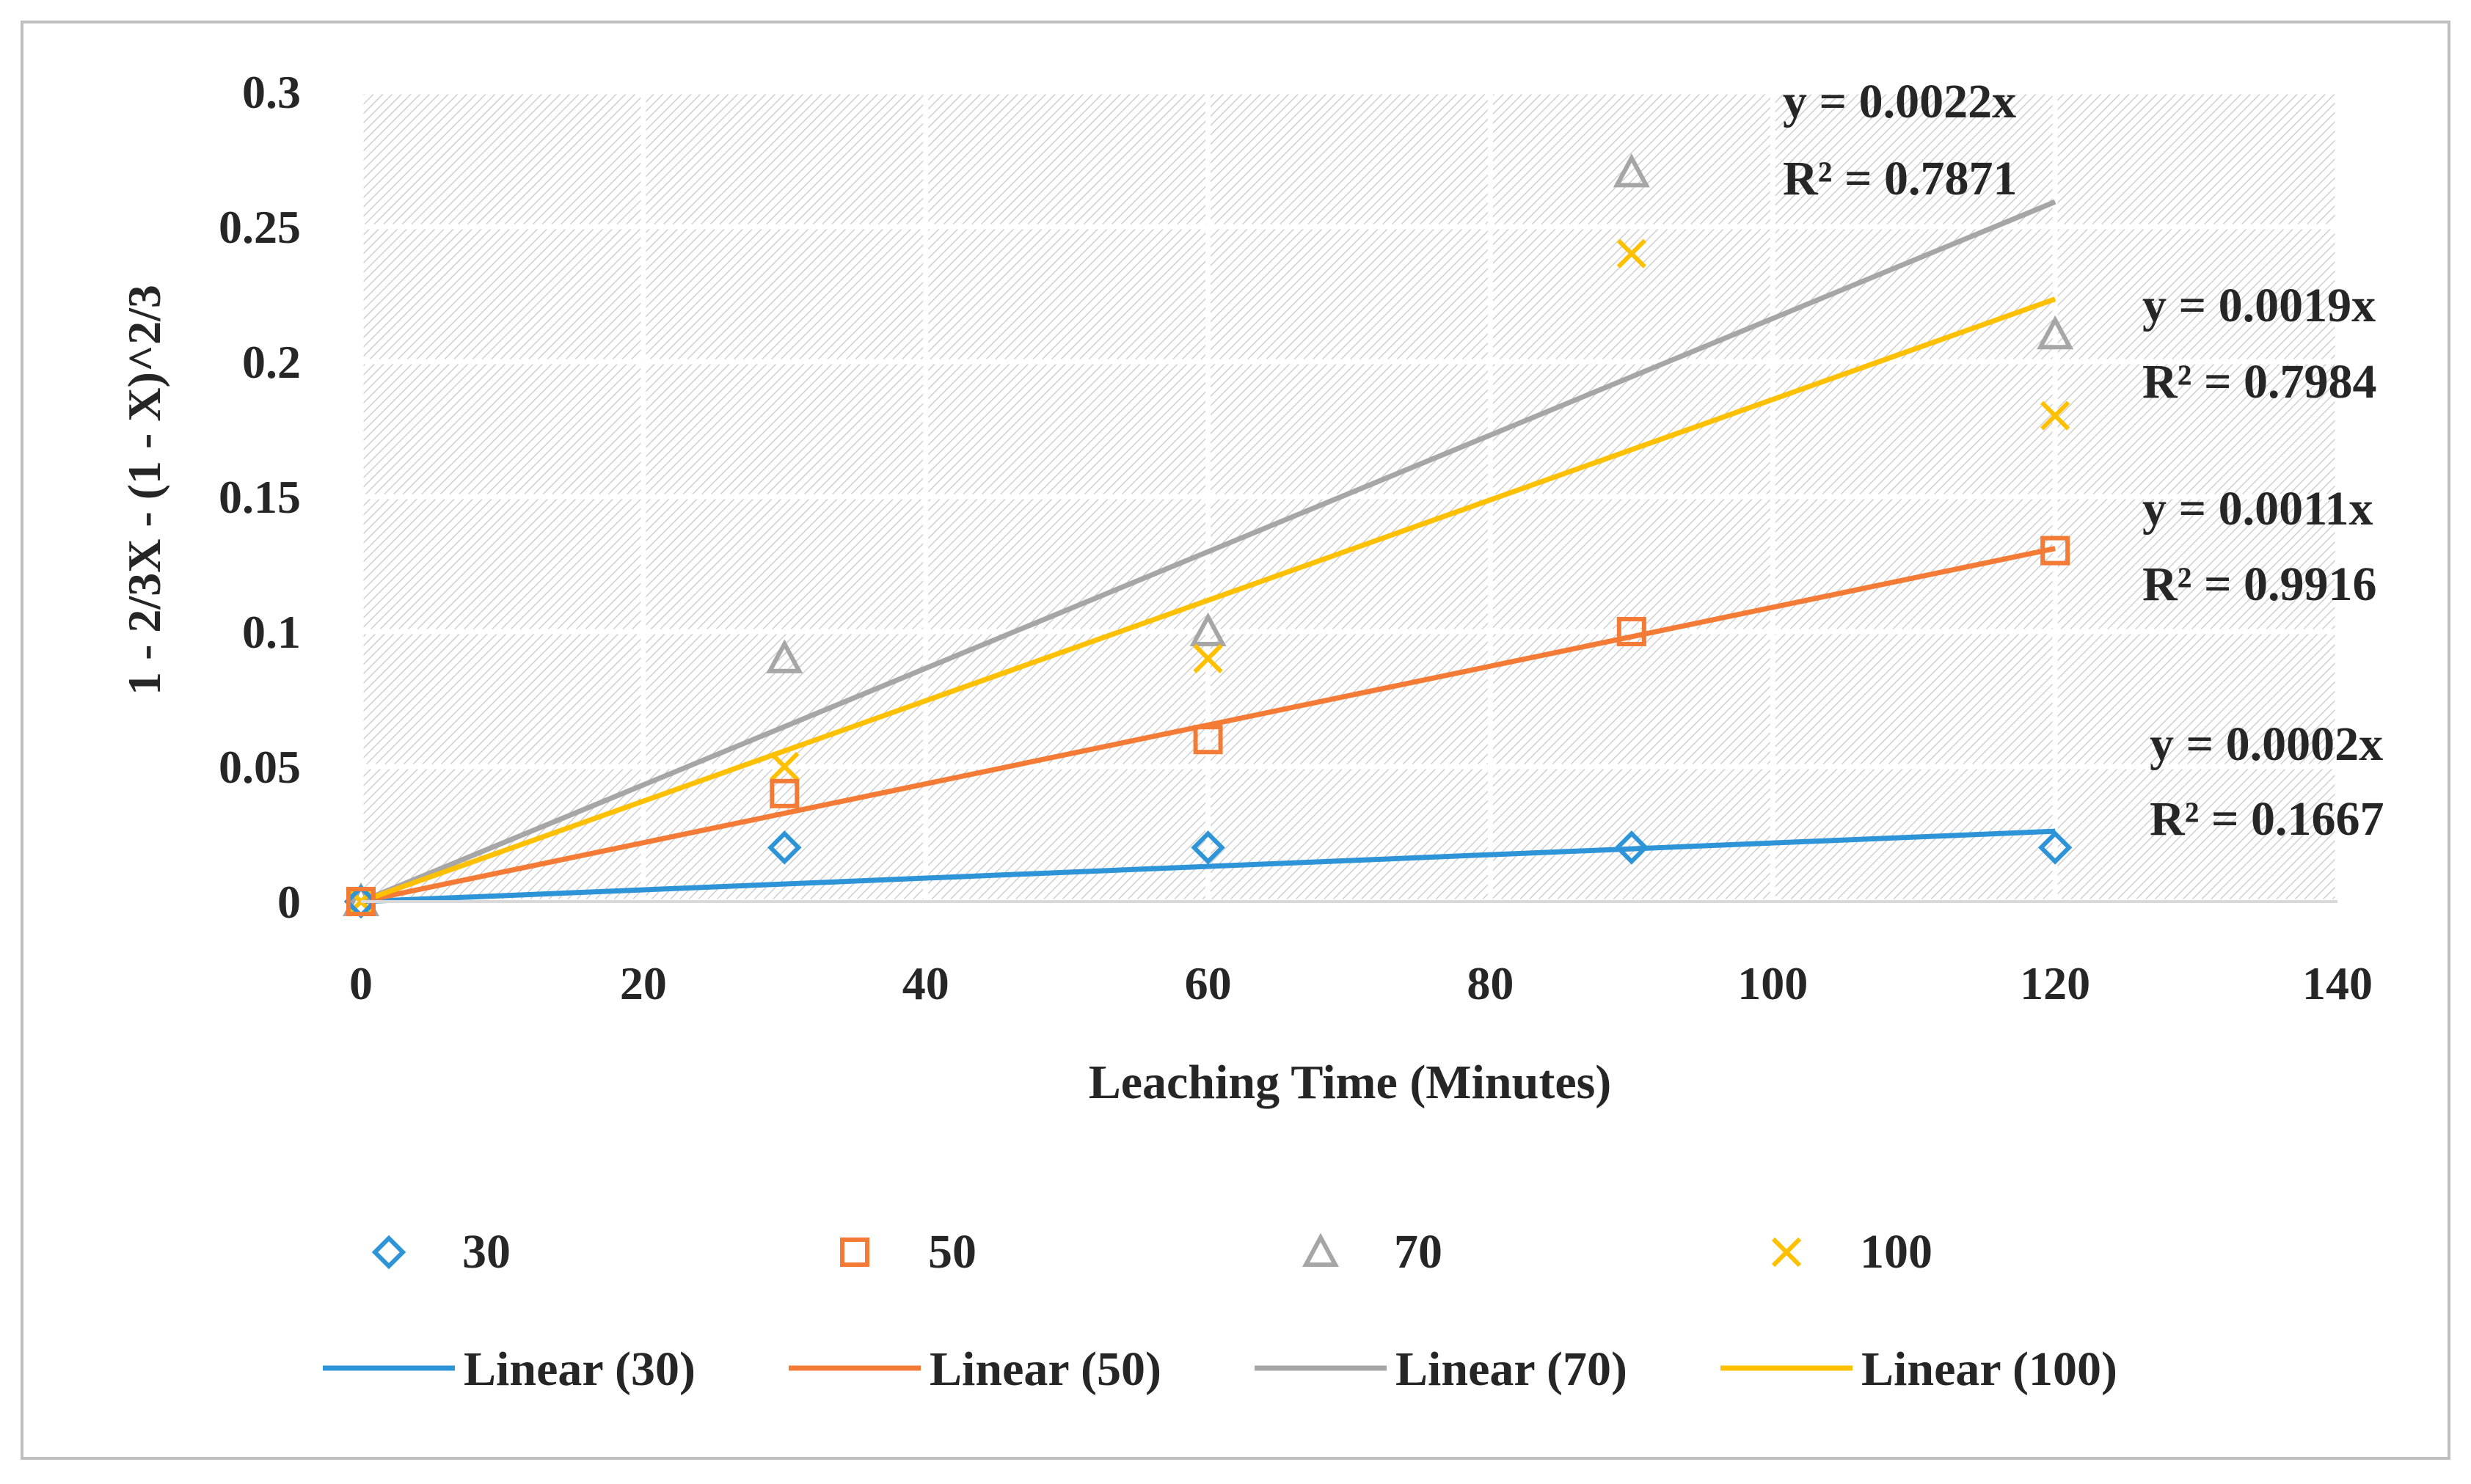 The width and height of the screenshot is (2471, 1484). Describe the element at coordinates (2259, 382) in the screenshot. I see `trendline-r2-100: R² = 0.7984` at that location.